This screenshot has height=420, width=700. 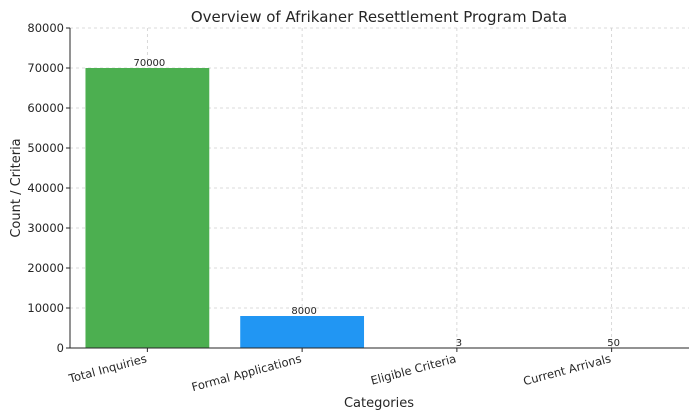 I want to click on y-tick-label: 50000, so click(x=45, y=148).